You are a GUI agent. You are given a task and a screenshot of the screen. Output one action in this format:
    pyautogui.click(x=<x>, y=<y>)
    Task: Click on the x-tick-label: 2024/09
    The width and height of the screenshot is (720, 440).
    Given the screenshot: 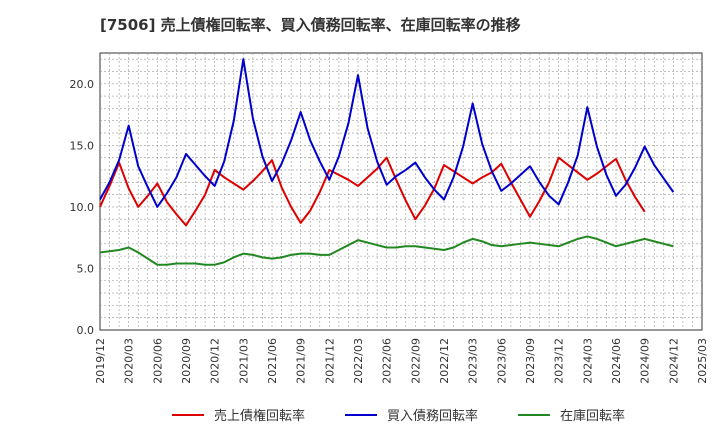 What is the action you would take?
    pyautogui.click(x=645, y=361)
    